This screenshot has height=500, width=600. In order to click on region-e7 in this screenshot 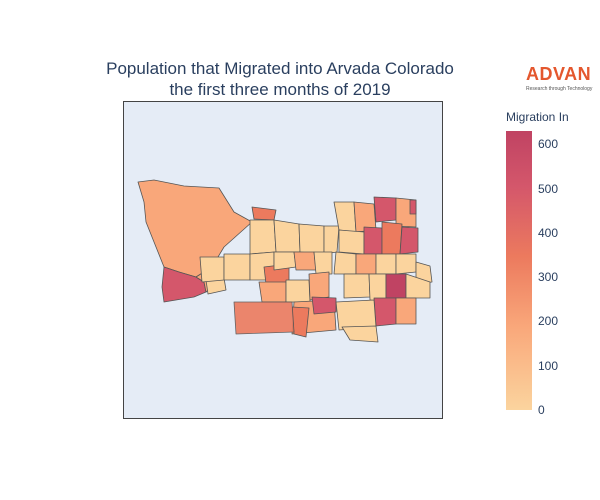, I will do `click(392, 238)`.